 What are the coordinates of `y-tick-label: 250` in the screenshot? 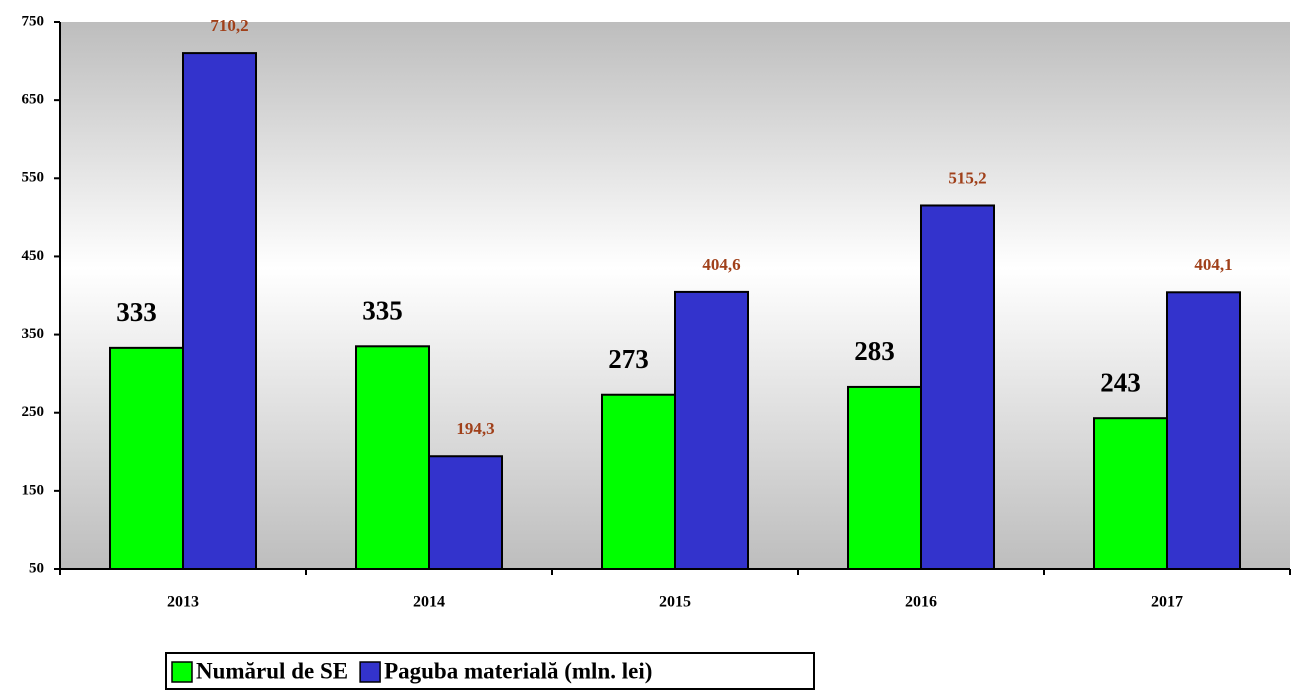 It's located at (33, 412).